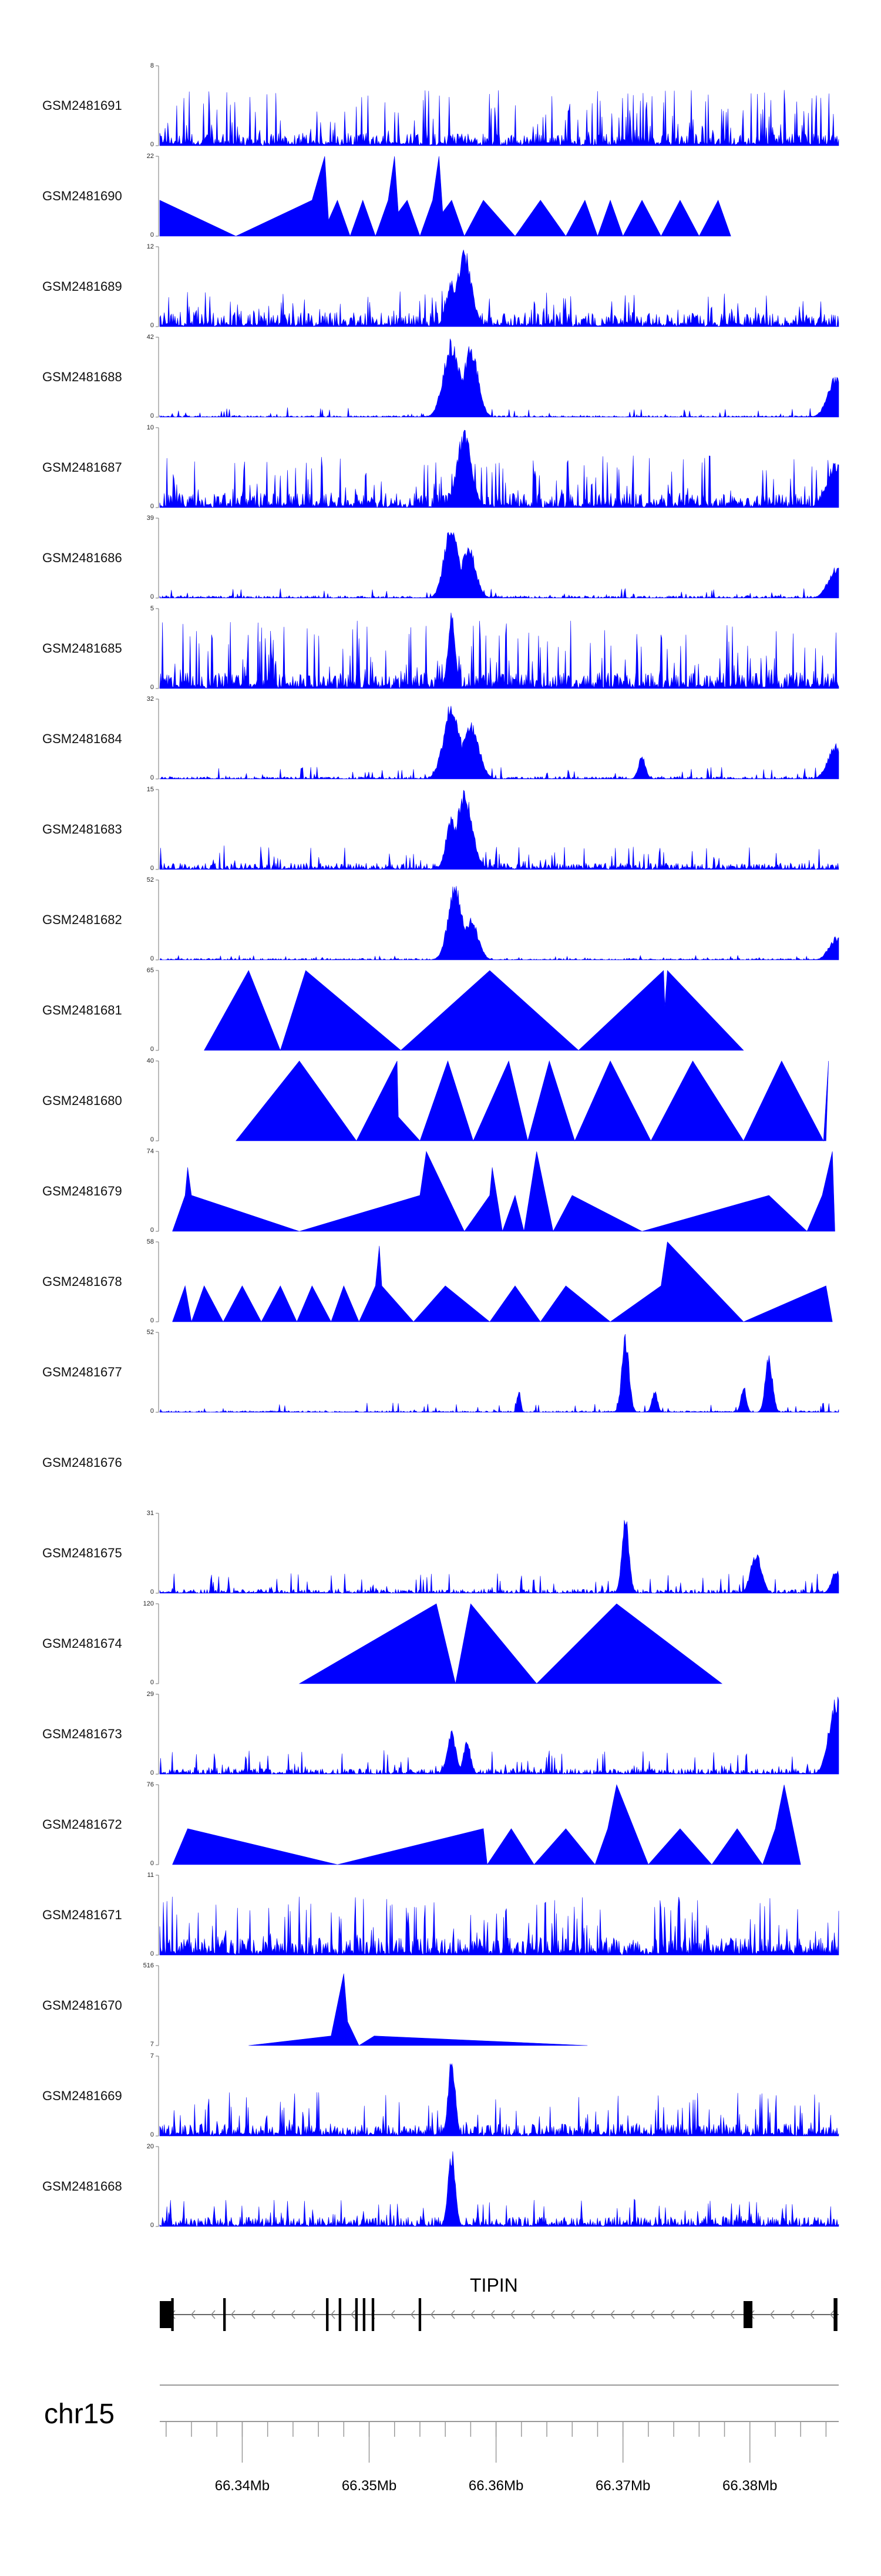  I want to click on track-label: GSM2481669, so click(82, 2095).